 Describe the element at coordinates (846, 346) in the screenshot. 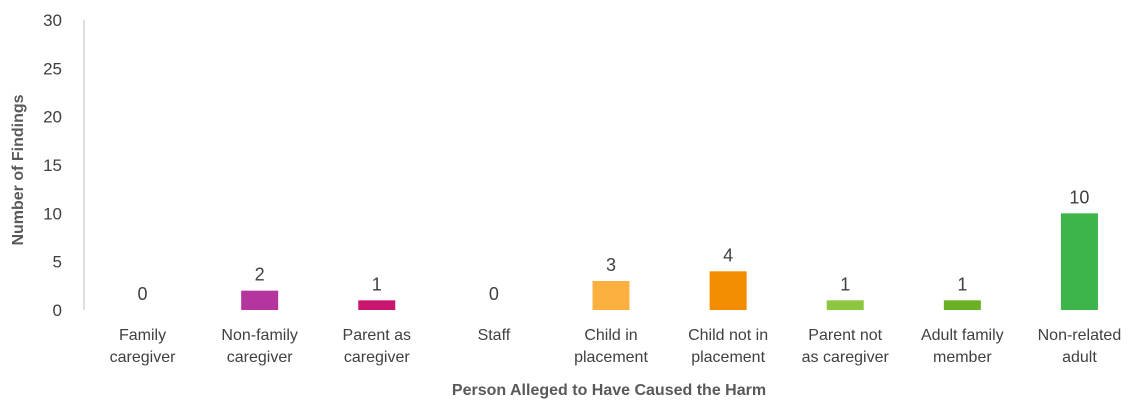

I see `x-tick-label: Parent not as caregiver` at that location.